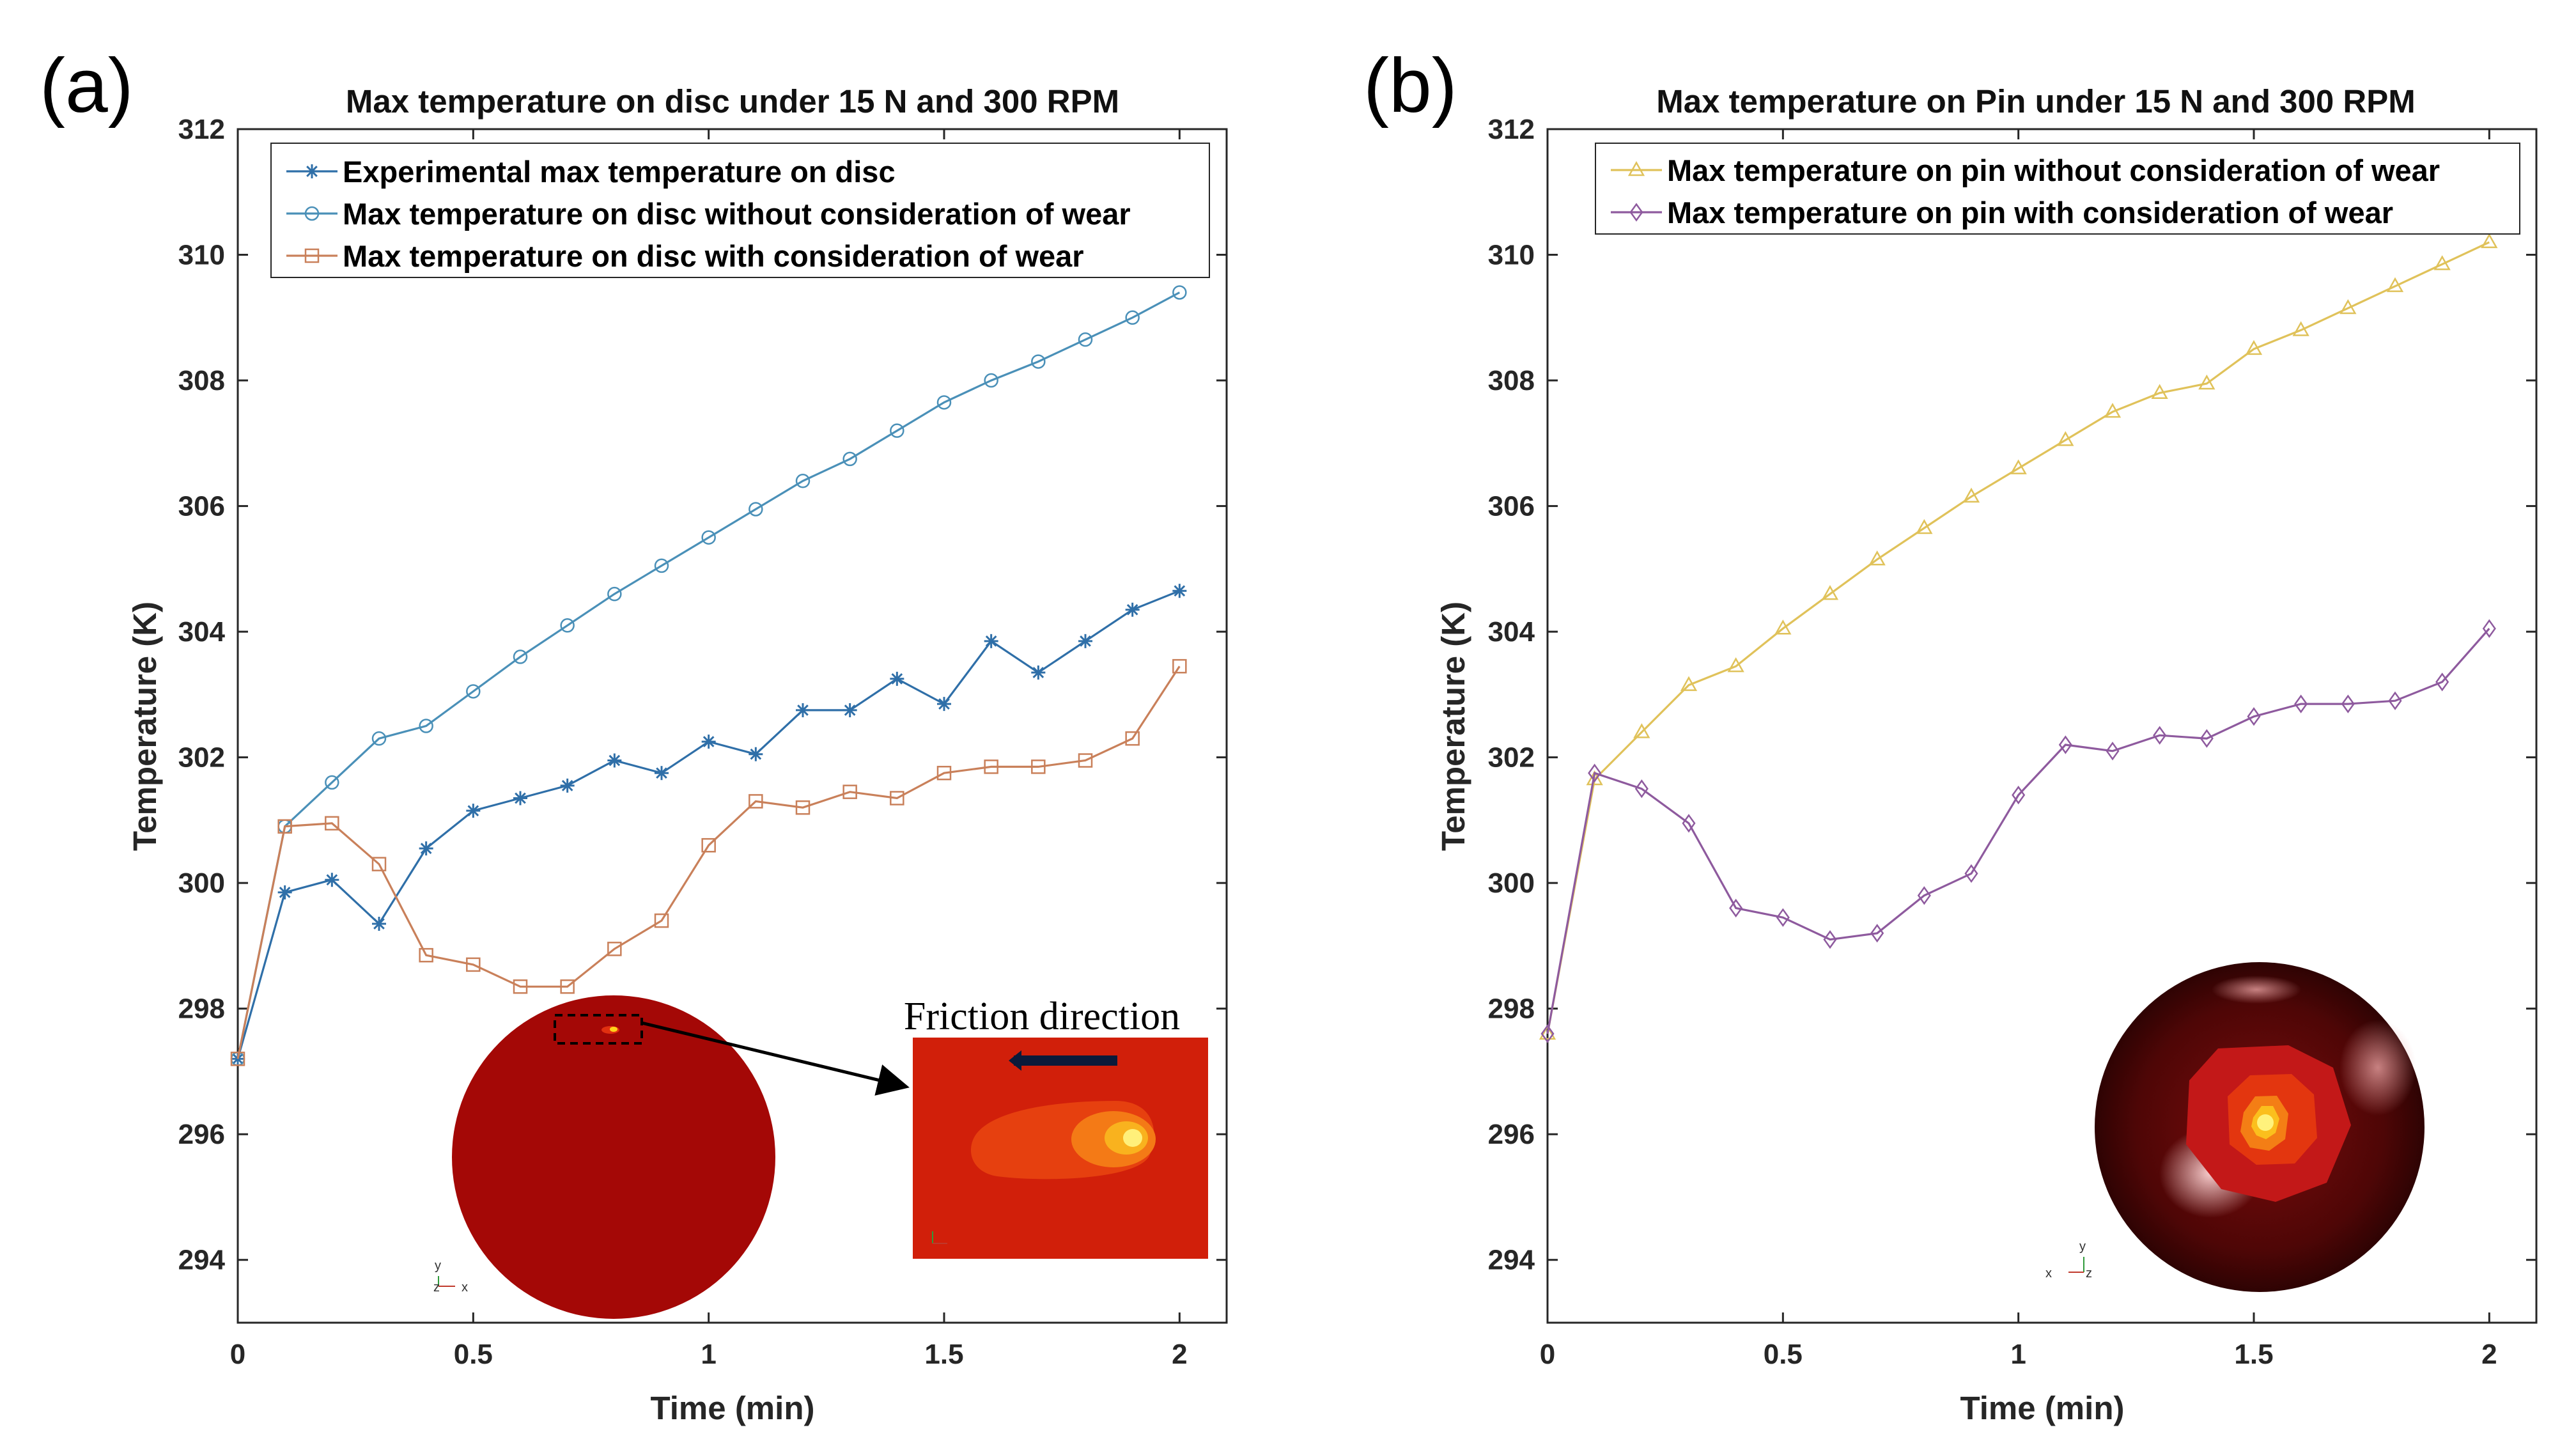  Describe the element at coordinates (2048, 1273) in the screenshot. I see `pin-triad-x: x` at that location.